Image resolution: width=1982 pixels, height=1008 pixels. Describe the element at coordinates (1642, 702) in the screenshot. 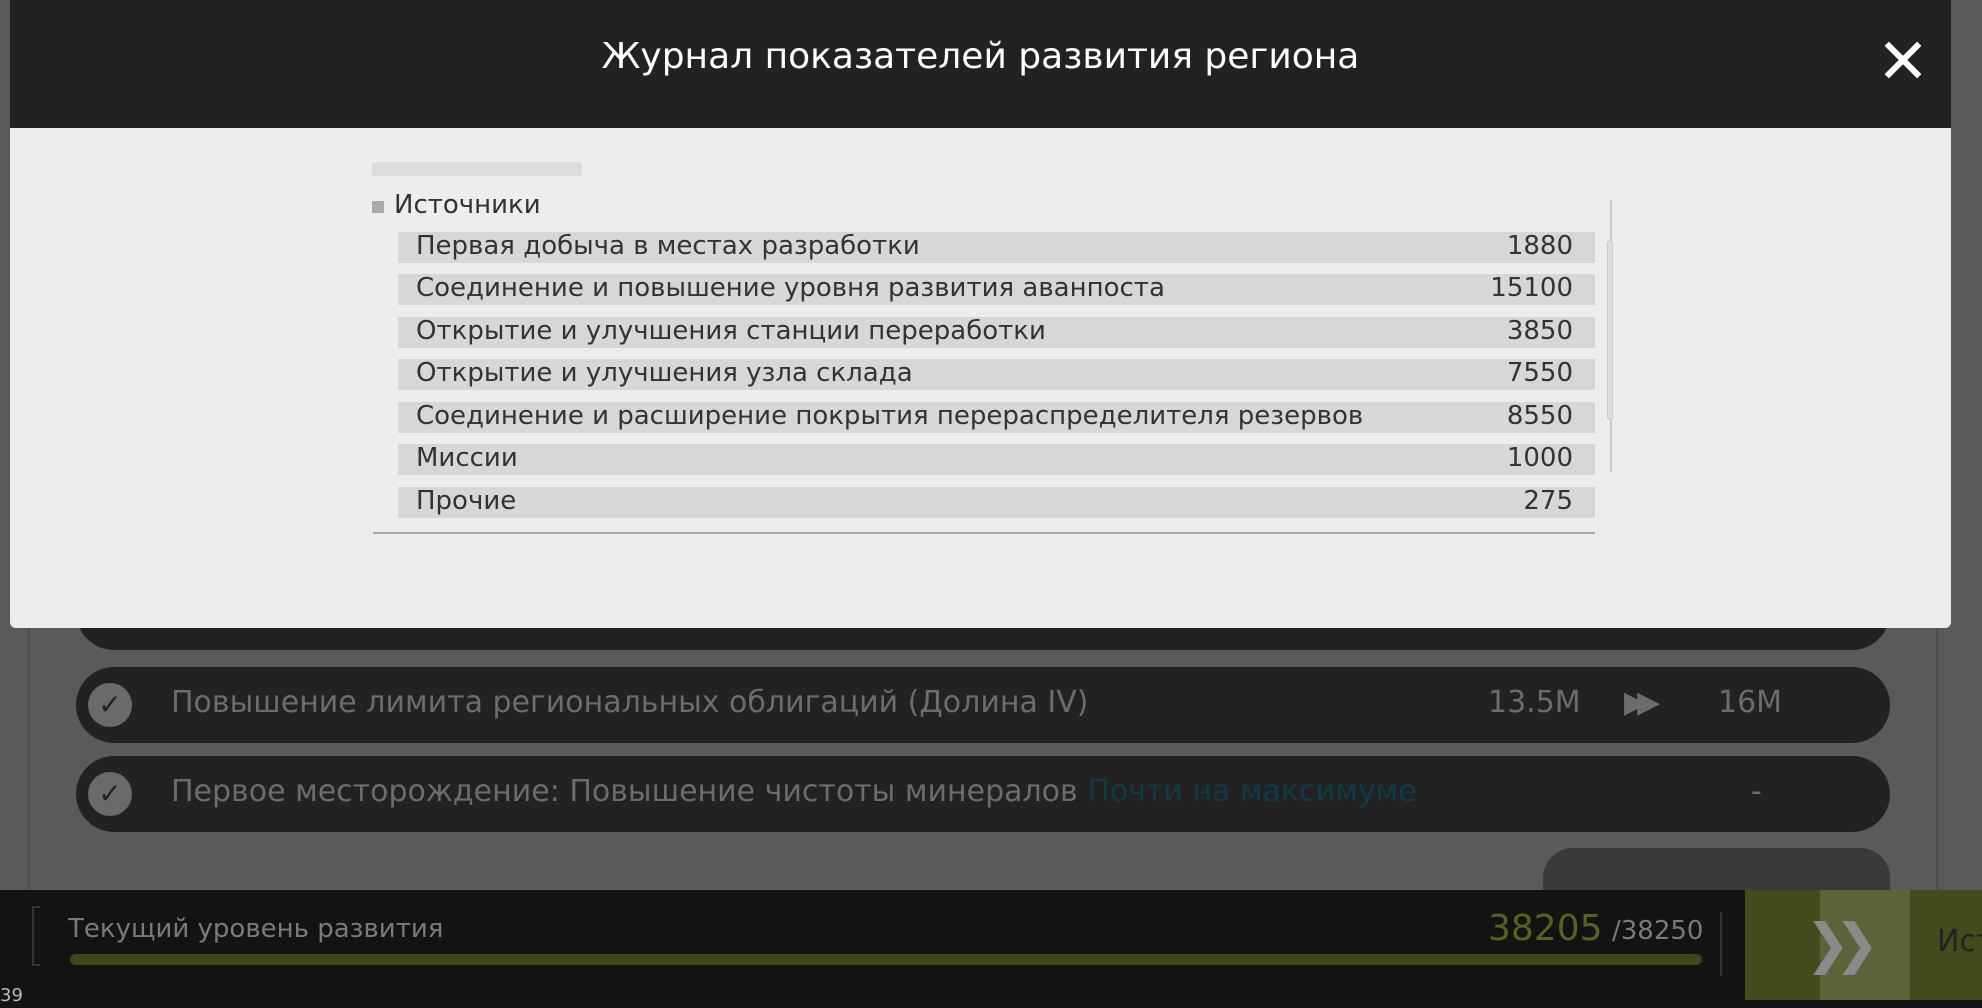

I see `fast-forward-icon: ▶▶` at that location.